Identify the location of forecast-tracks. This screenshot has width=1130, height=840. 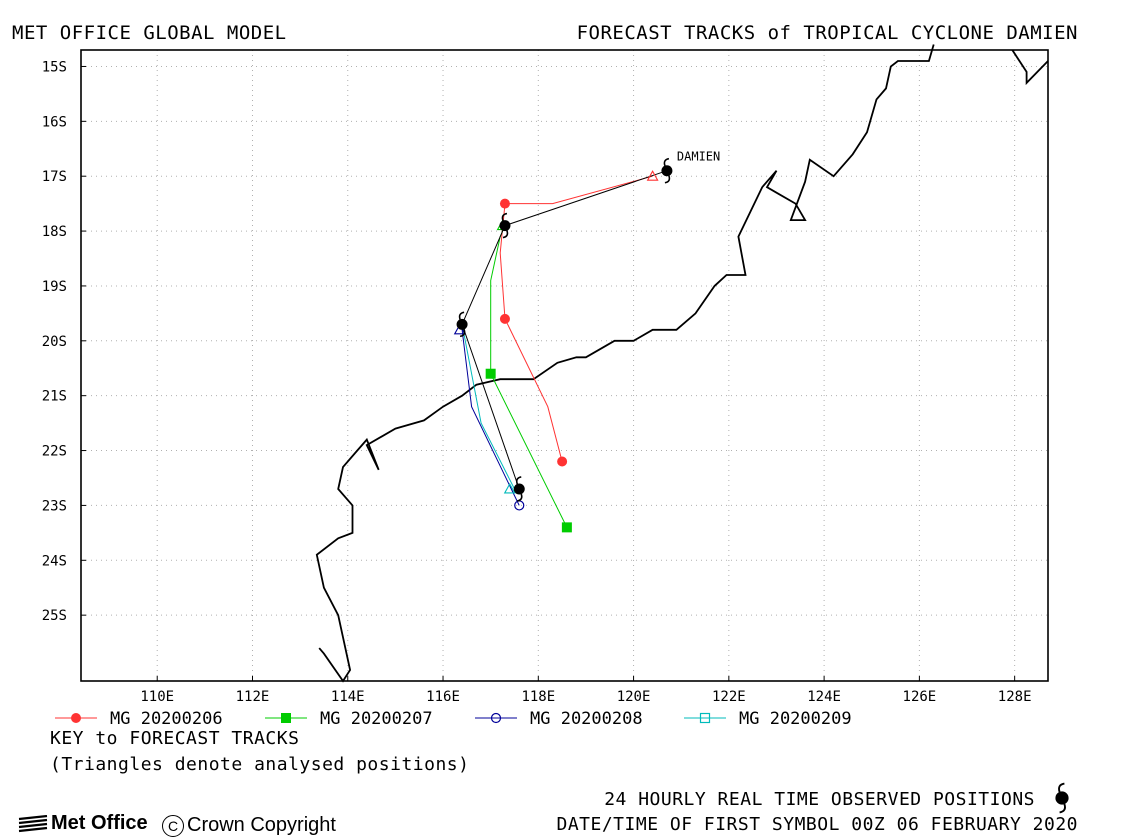
(557, 354).